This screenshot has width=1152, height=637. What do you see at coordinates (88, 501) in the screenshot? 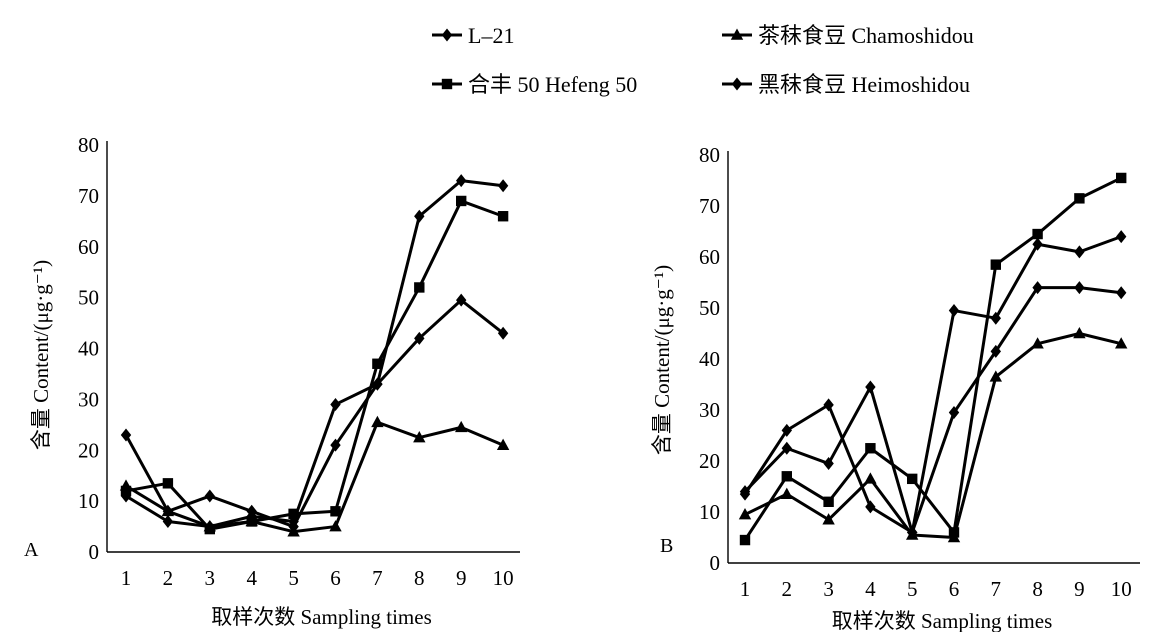
I see `y-tick-label: 10` at bounding box center [88, 501].